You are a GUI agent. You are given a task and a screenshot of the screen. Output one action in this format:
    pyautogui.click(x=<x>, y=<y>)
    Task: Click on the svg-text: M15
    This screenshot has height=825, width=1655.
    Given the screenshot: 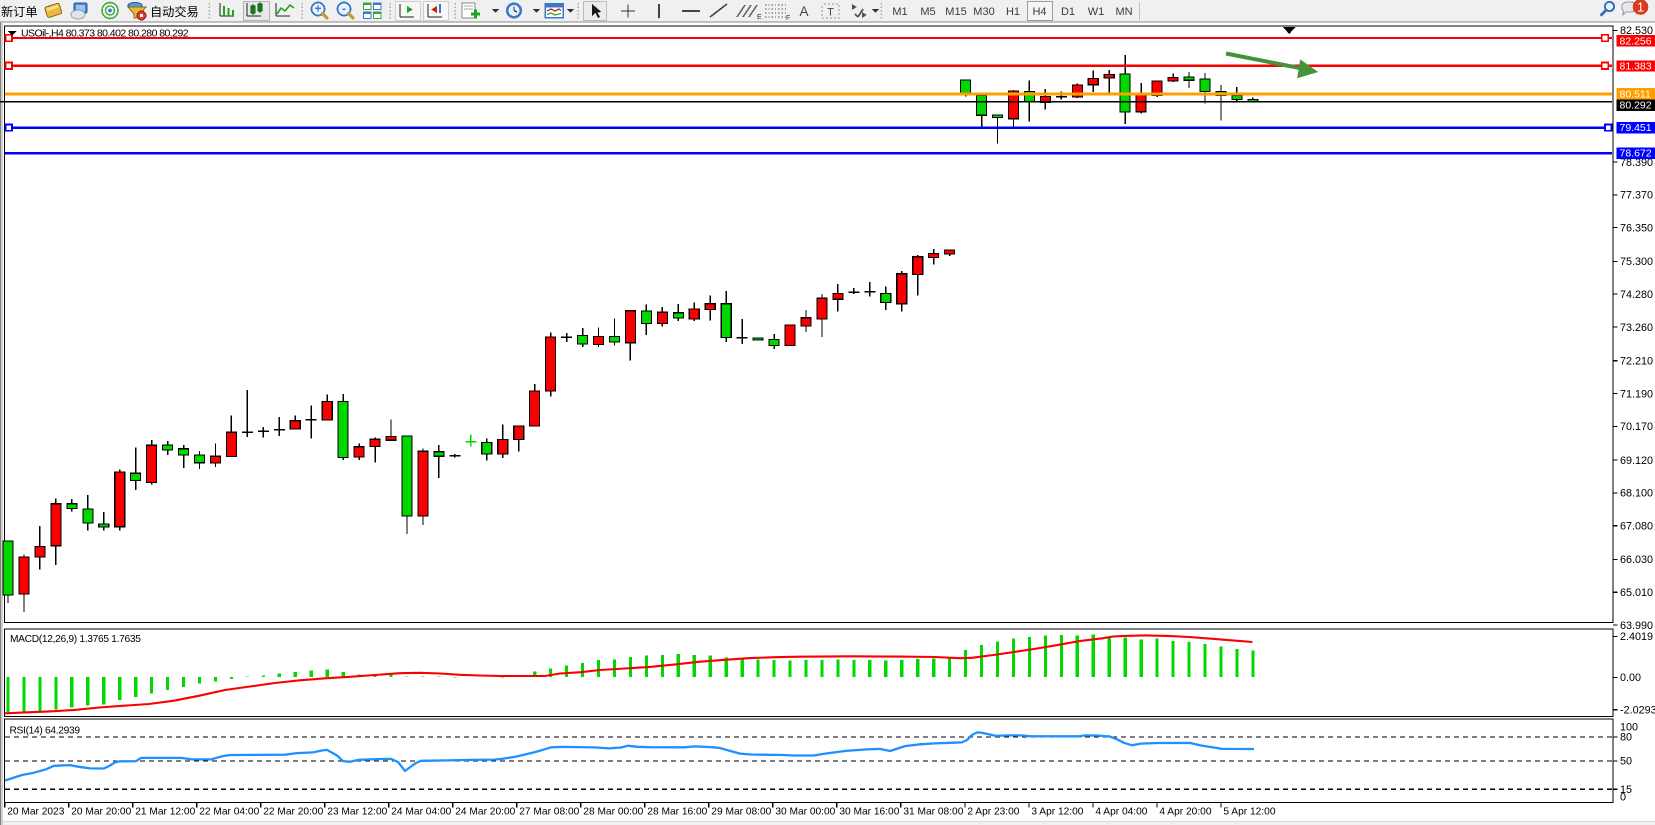 What is the action you would take?
    pyautogui.click(x=955, y=12)
    